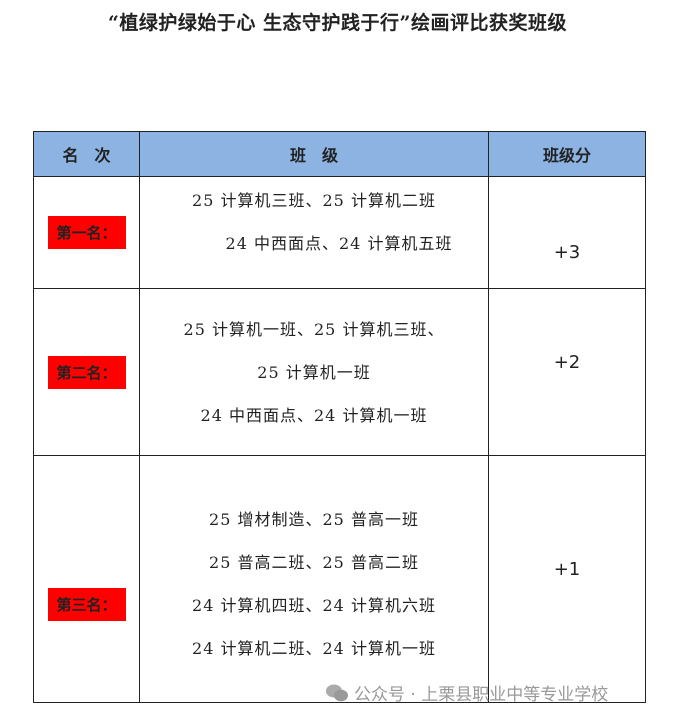 This screenshot has height=720, width=675. Describe the element at coordinates (314, 200) in the screenshot. I see `class-line: 25 计算机三班、25 计算机二班` at that location.